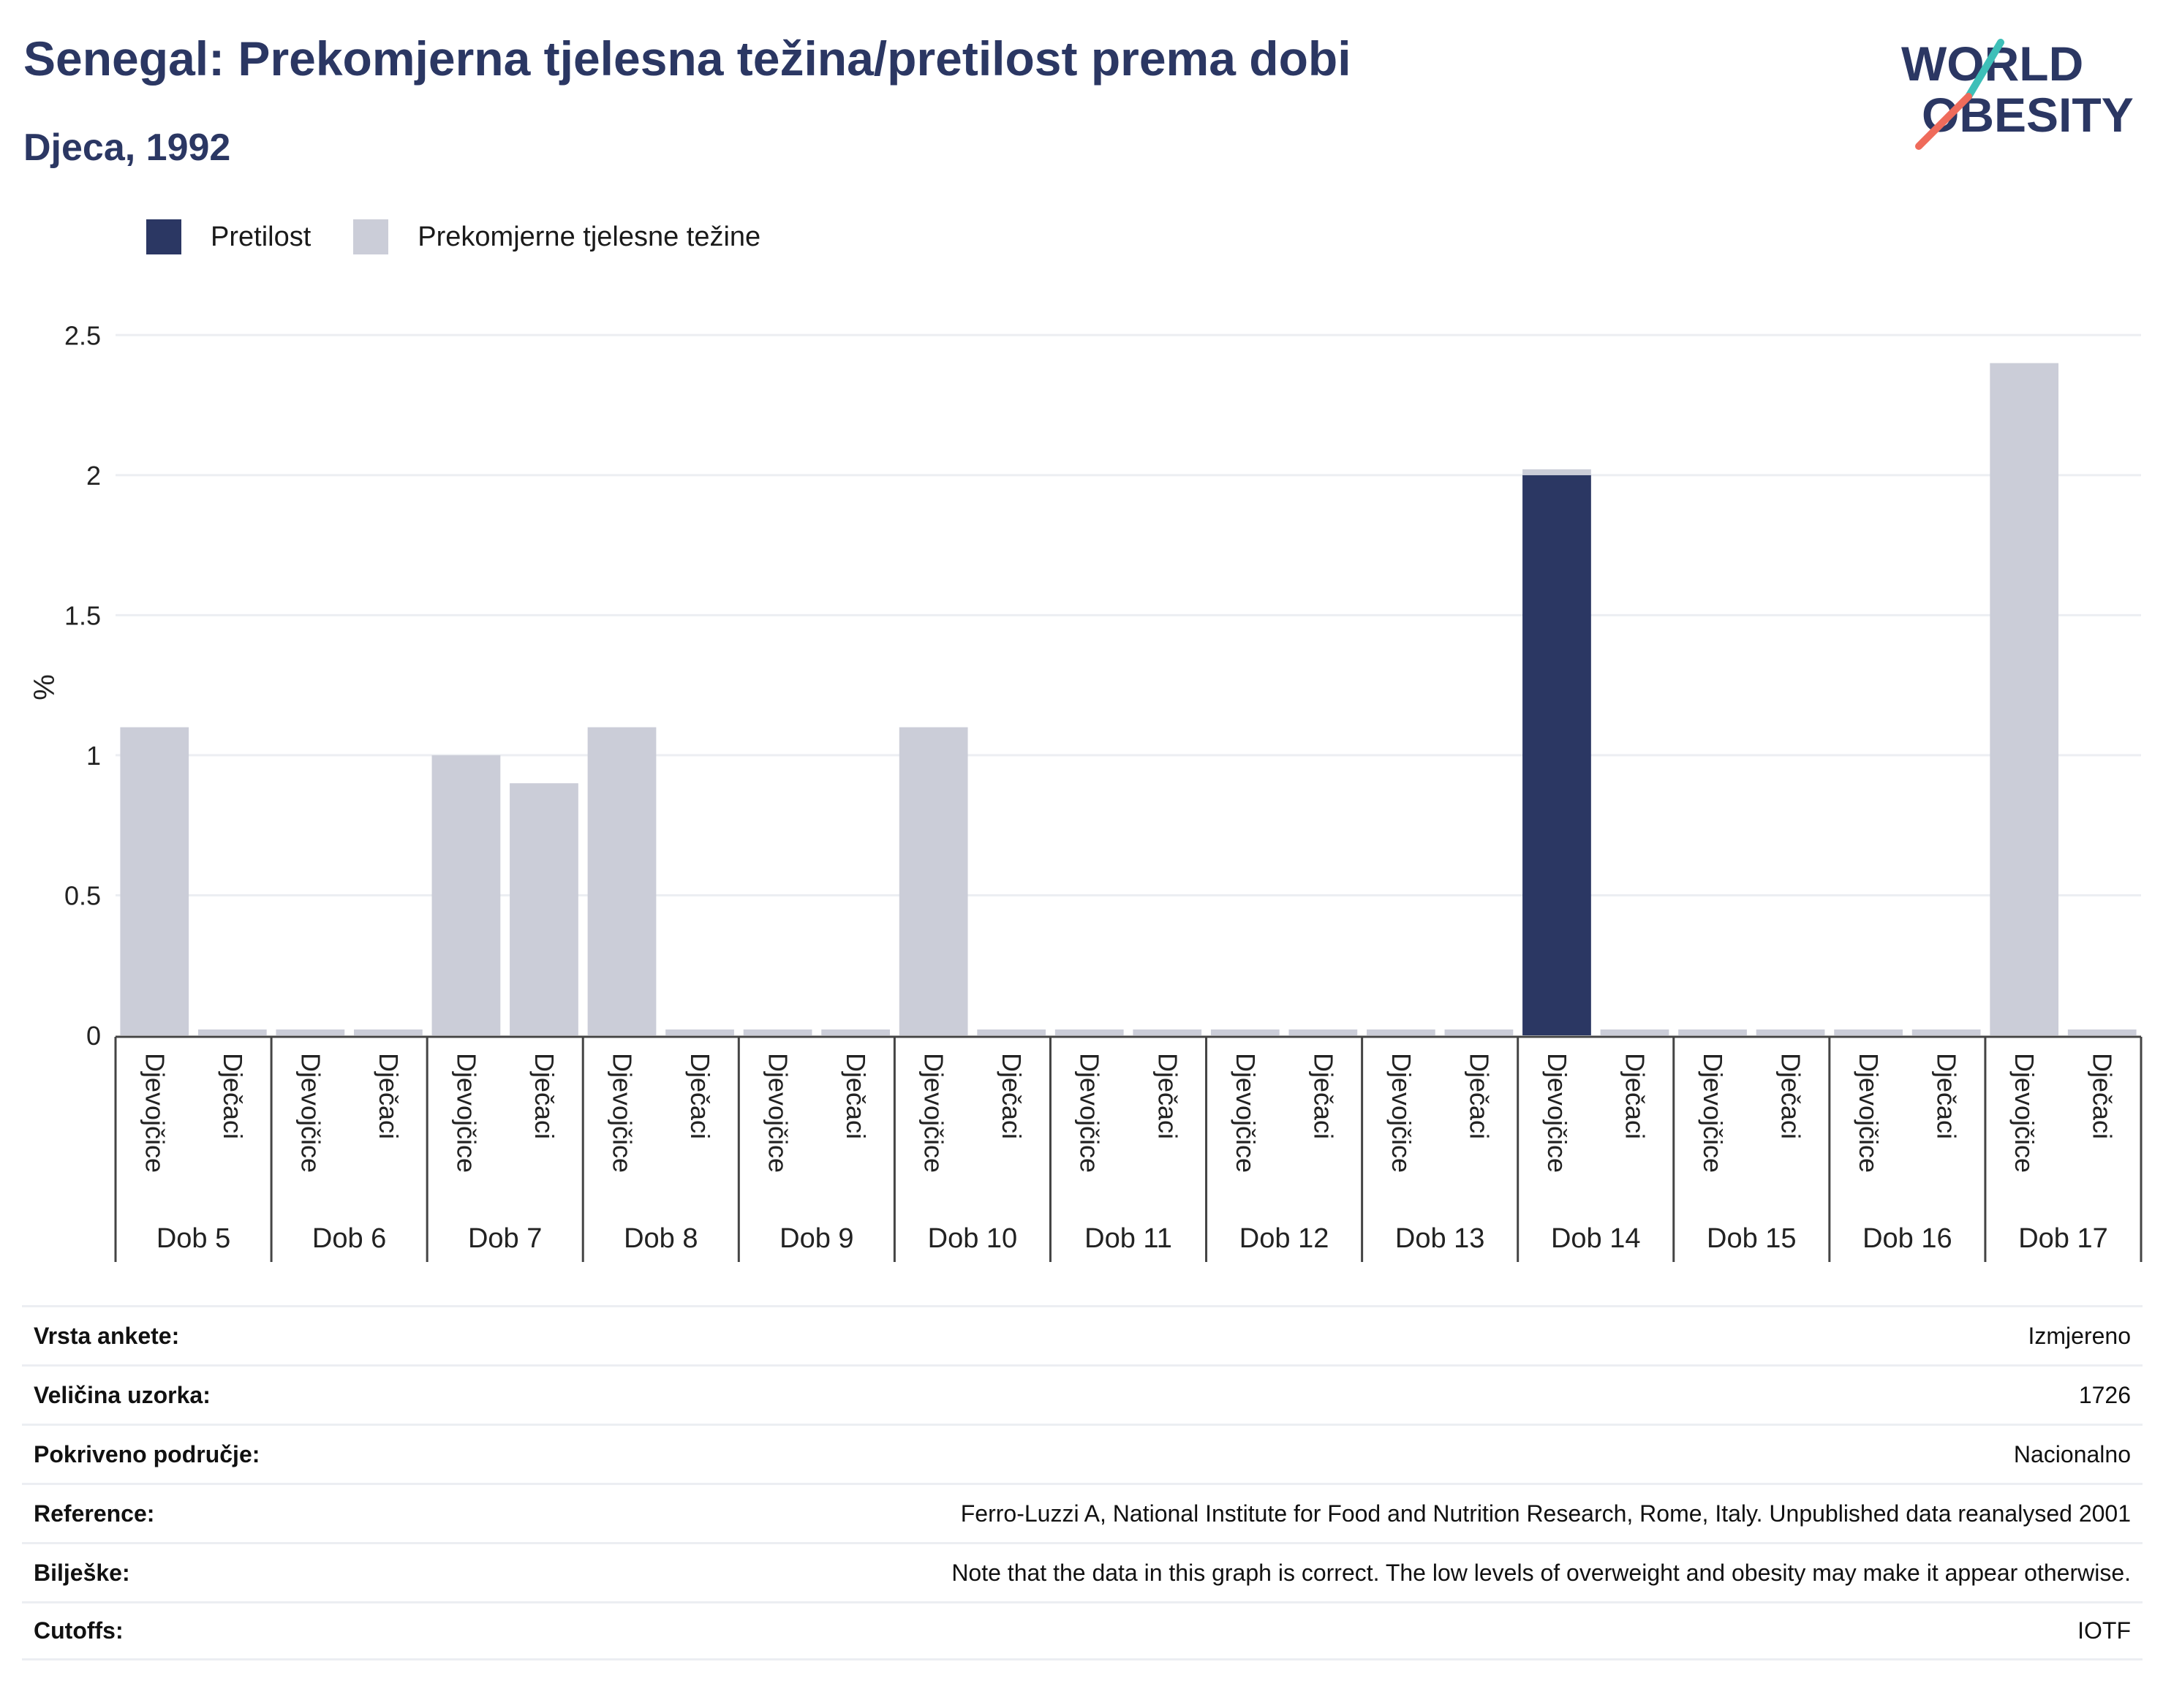  I want to click on legend-label-overweight: Prekomjerne tjelesne težine, so click(589, 236).